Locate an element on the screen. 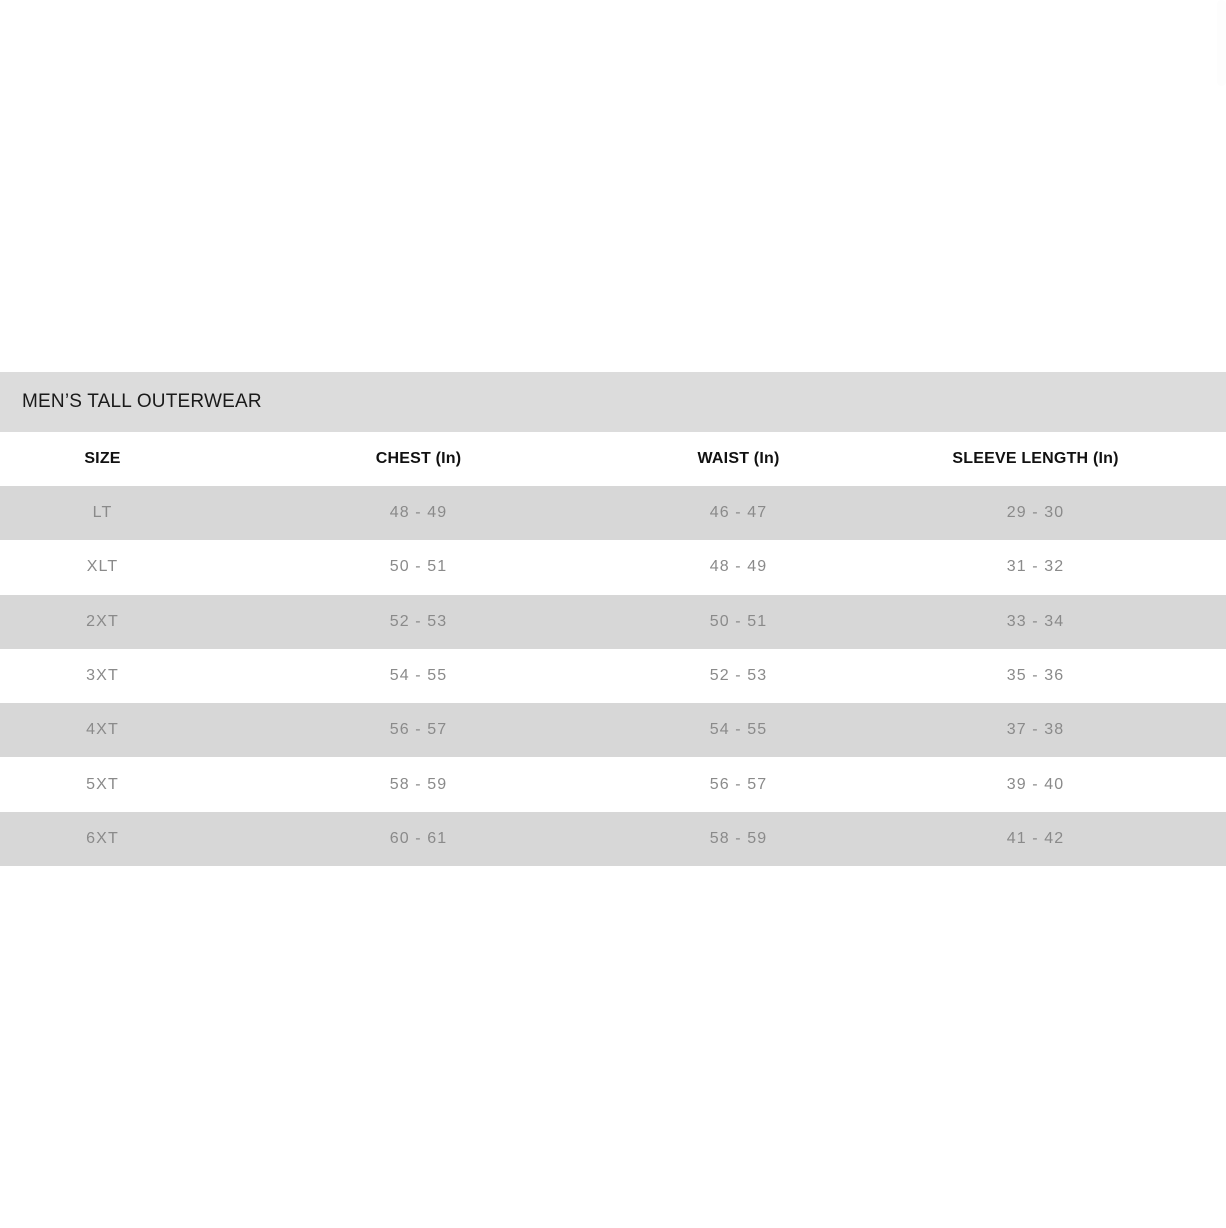 The image size is (1226, 1228). cell-sleeve-length: 37 - 38 is located at coordinates (1035, 730).